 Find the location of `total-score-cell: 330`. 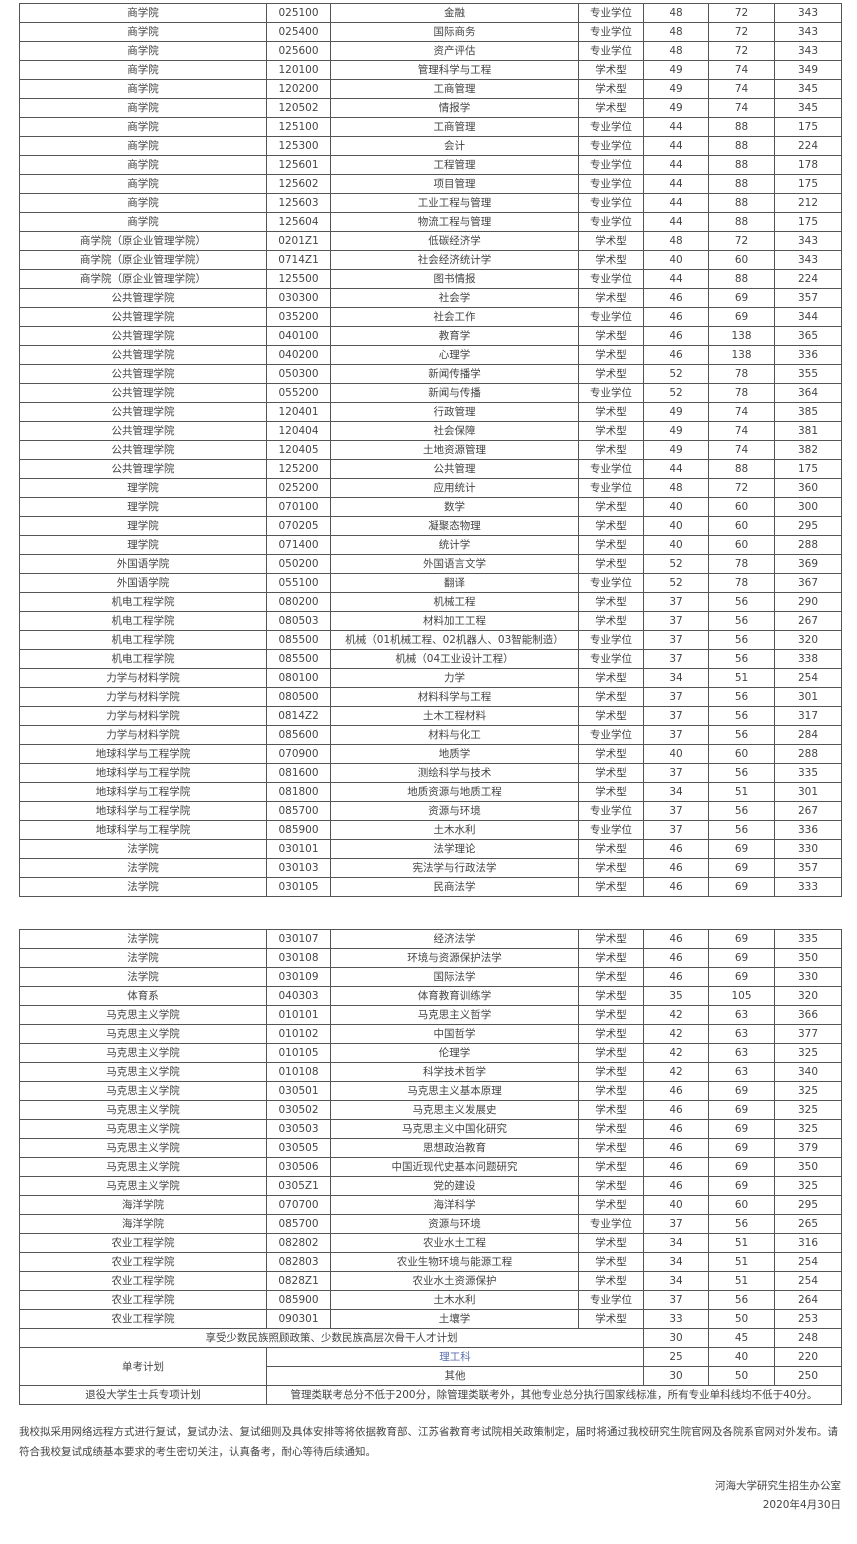

total-score-cell: 330 is located at coordinates (808, 977).